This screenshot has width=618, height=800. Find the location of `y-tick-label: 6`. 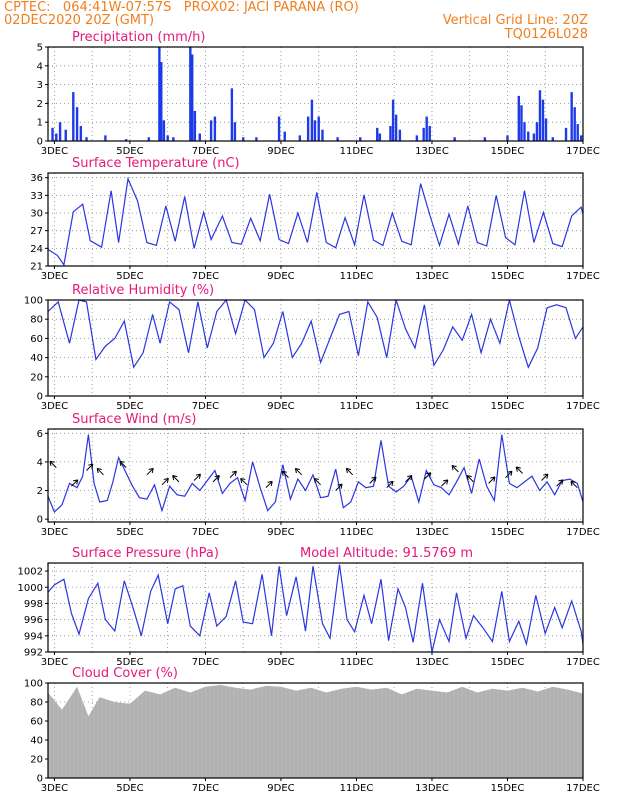

y-tick-label: 6 is located at coordinates (40, 434).